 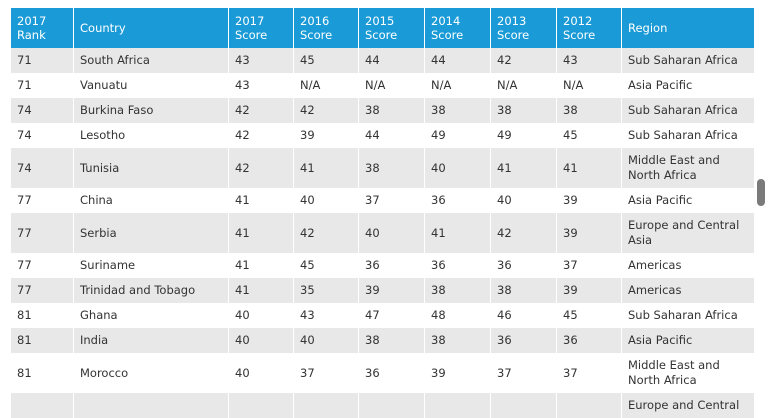 I want to click on column-header: 2014 Score, so click(x=457, y=28).